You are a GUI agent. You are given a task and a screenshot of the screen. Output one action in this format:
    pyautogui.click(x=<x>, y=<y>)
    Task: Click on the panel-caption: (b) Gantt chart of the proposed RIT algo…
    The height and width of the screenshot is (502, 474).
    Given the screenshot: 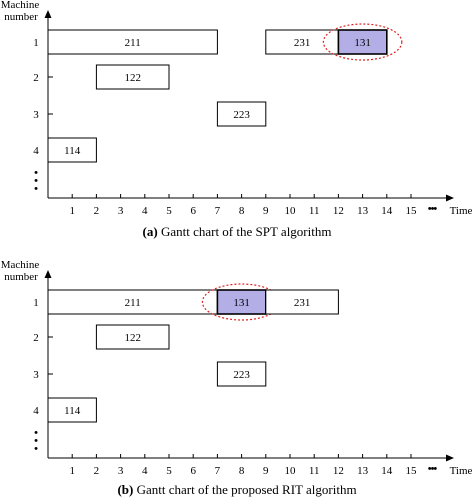 What is the action you would take?
    pyautogui.click(x=236, y=489)
    